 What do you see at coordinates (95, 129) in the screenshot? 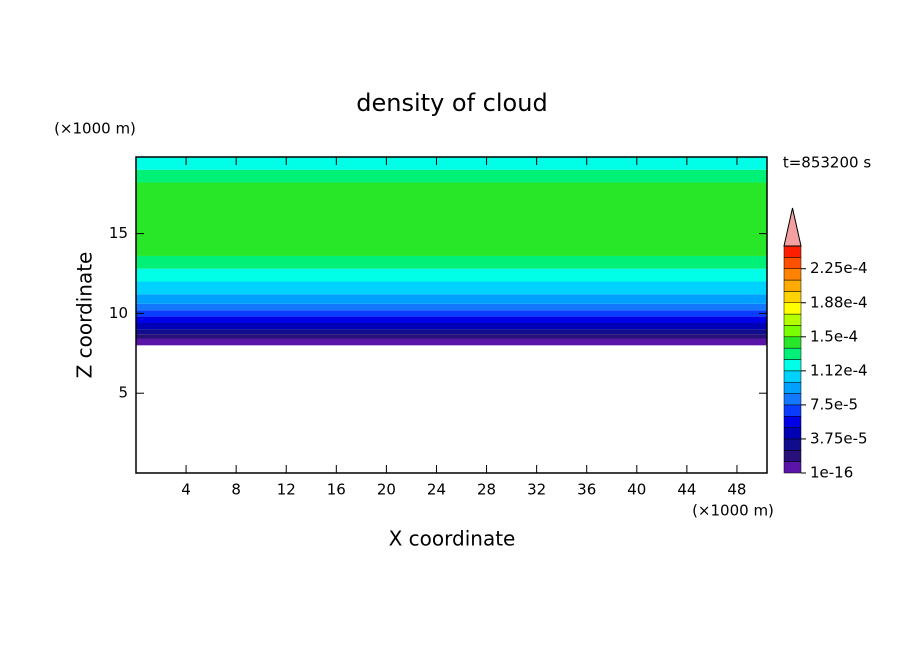
I see `y-unit: (×1000 m)` at bounding box center [95, 129].